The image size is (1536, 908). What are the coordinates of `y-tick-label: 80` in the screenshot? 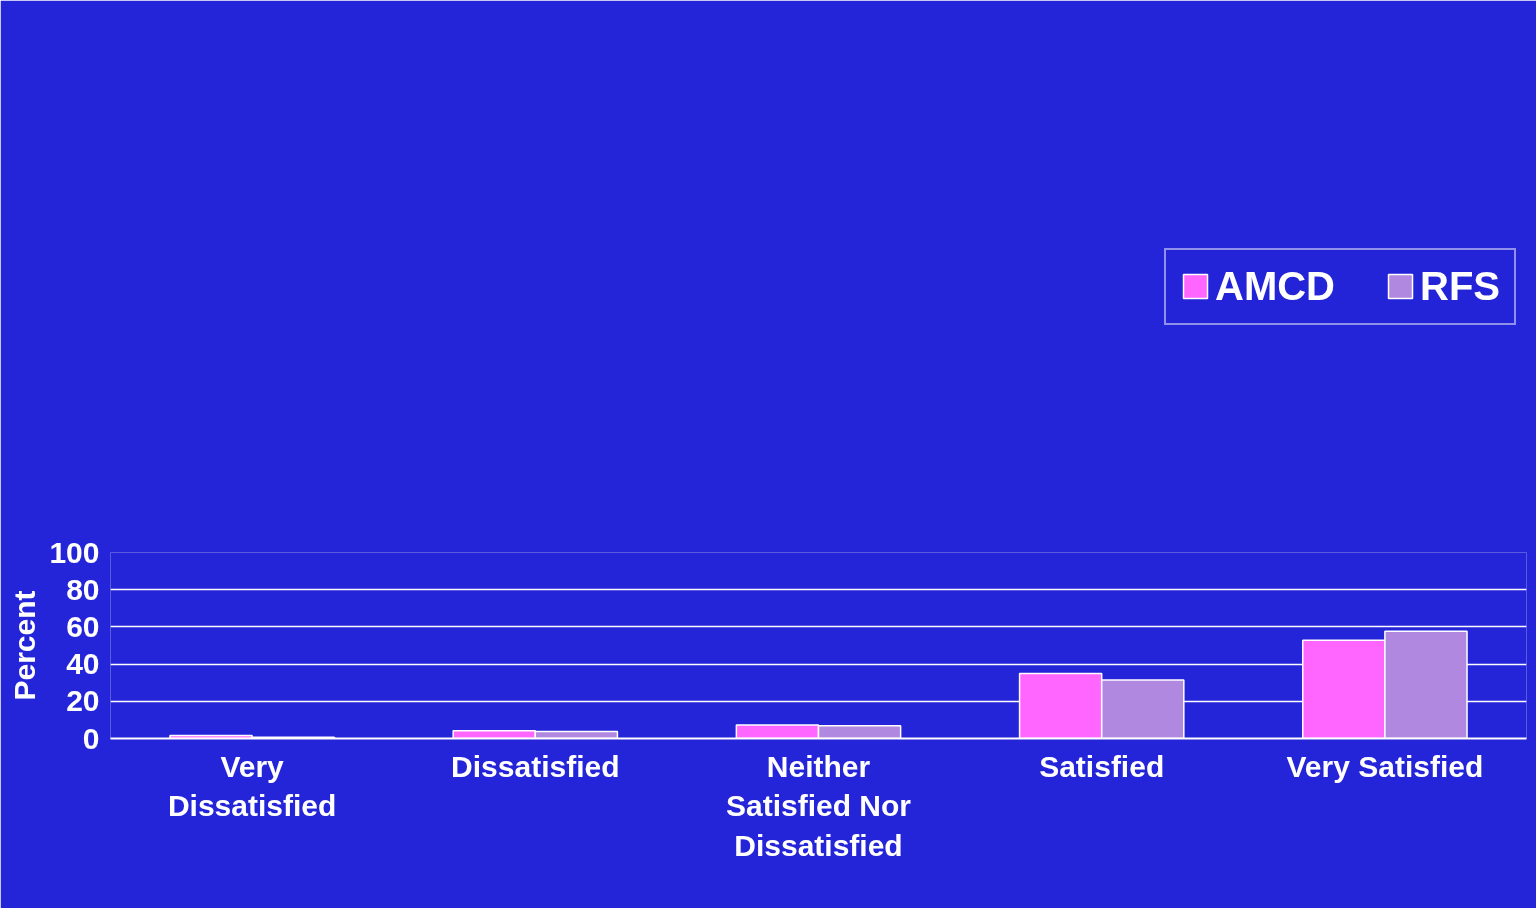 It's located at (83, 589).